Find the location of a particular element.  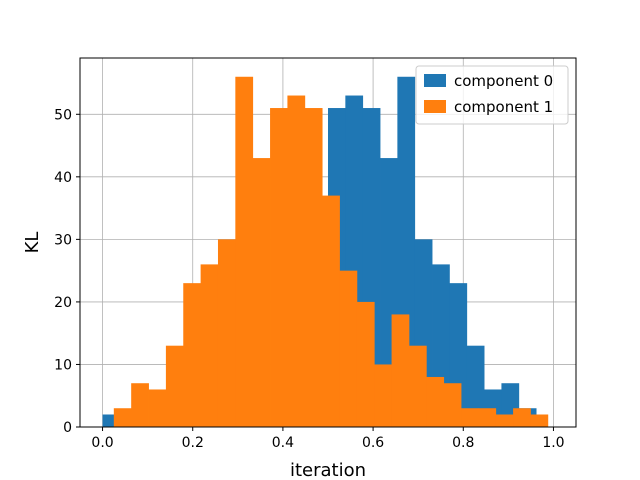

legend-label-1: component 1 is located at coordinates (503, 107).